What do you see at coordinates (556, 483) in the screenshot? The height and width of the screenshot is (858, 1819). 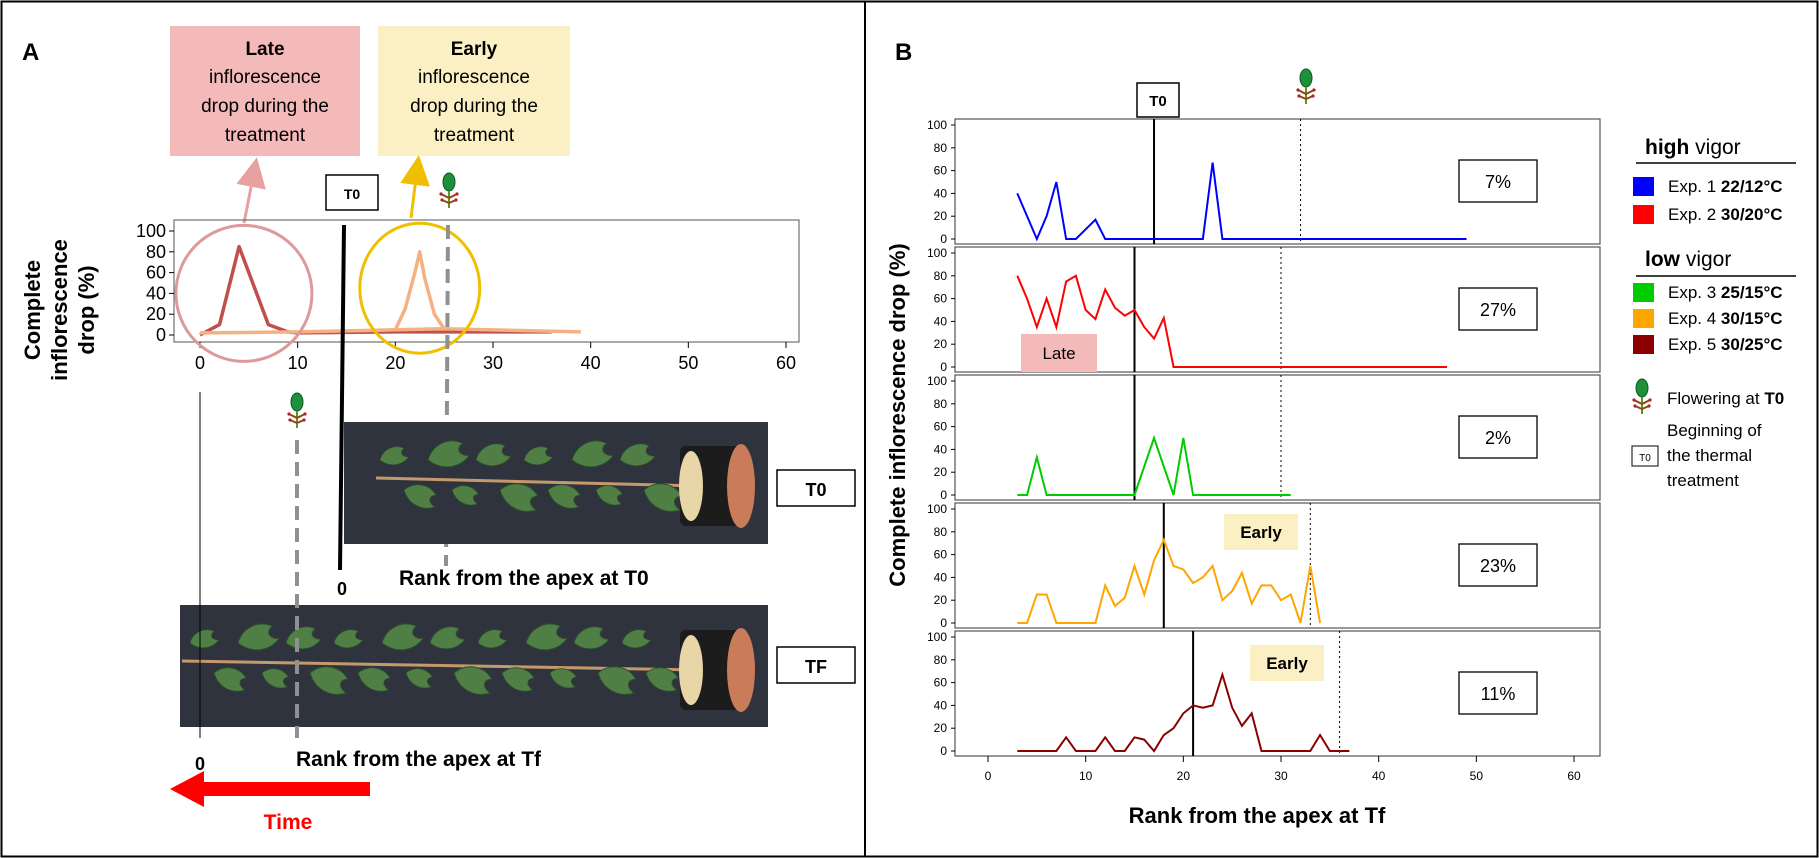 I see `photo-t0` at bounding box center [556, 483].